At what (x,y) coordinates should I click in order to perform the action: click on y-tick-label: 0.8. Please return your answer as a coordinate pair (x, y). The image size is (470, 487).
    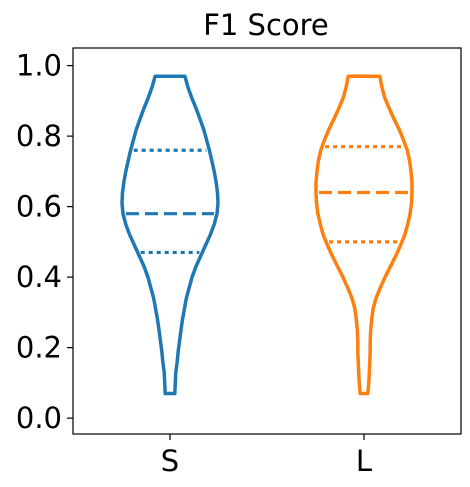
    Looking at the image, I should click on (39, 136).